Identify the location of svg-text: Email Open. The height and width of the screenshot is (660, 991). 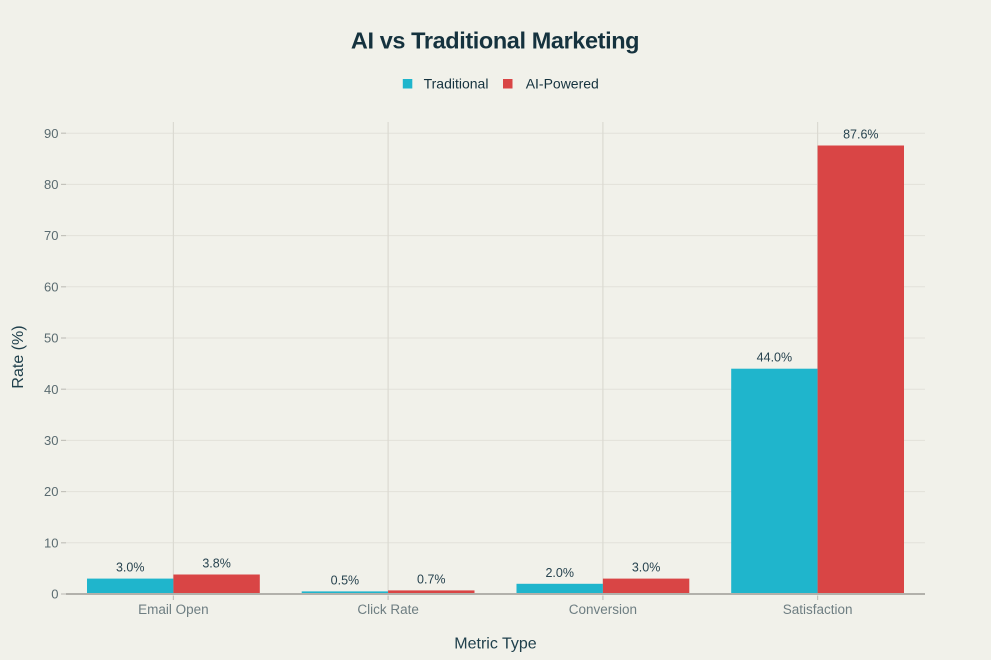
(173, 609).